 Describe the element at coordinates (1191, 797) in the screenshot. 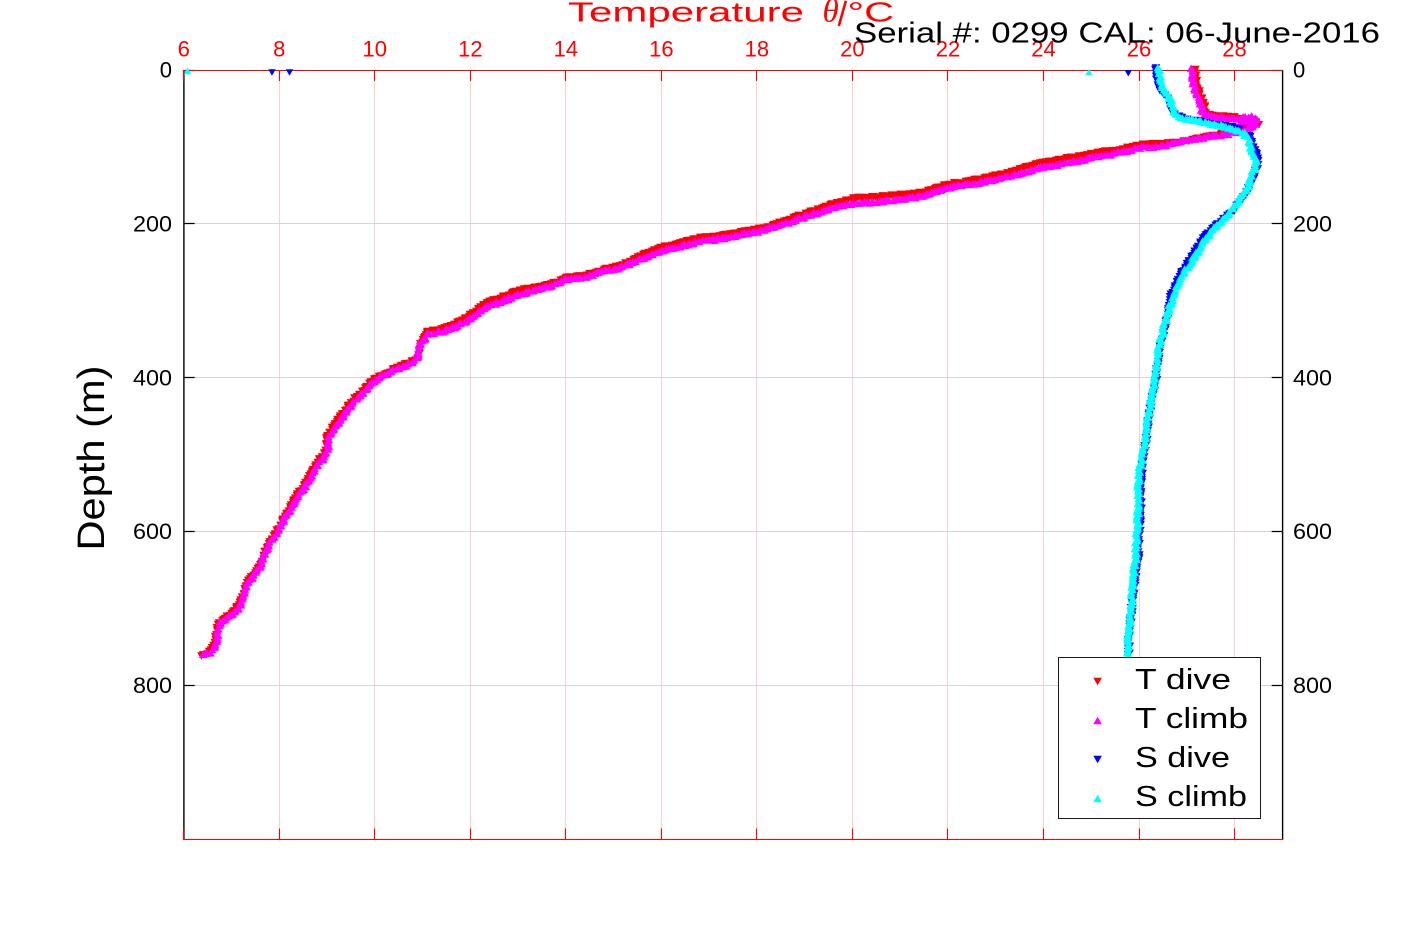

I see `svg-text: S climb` at that location.